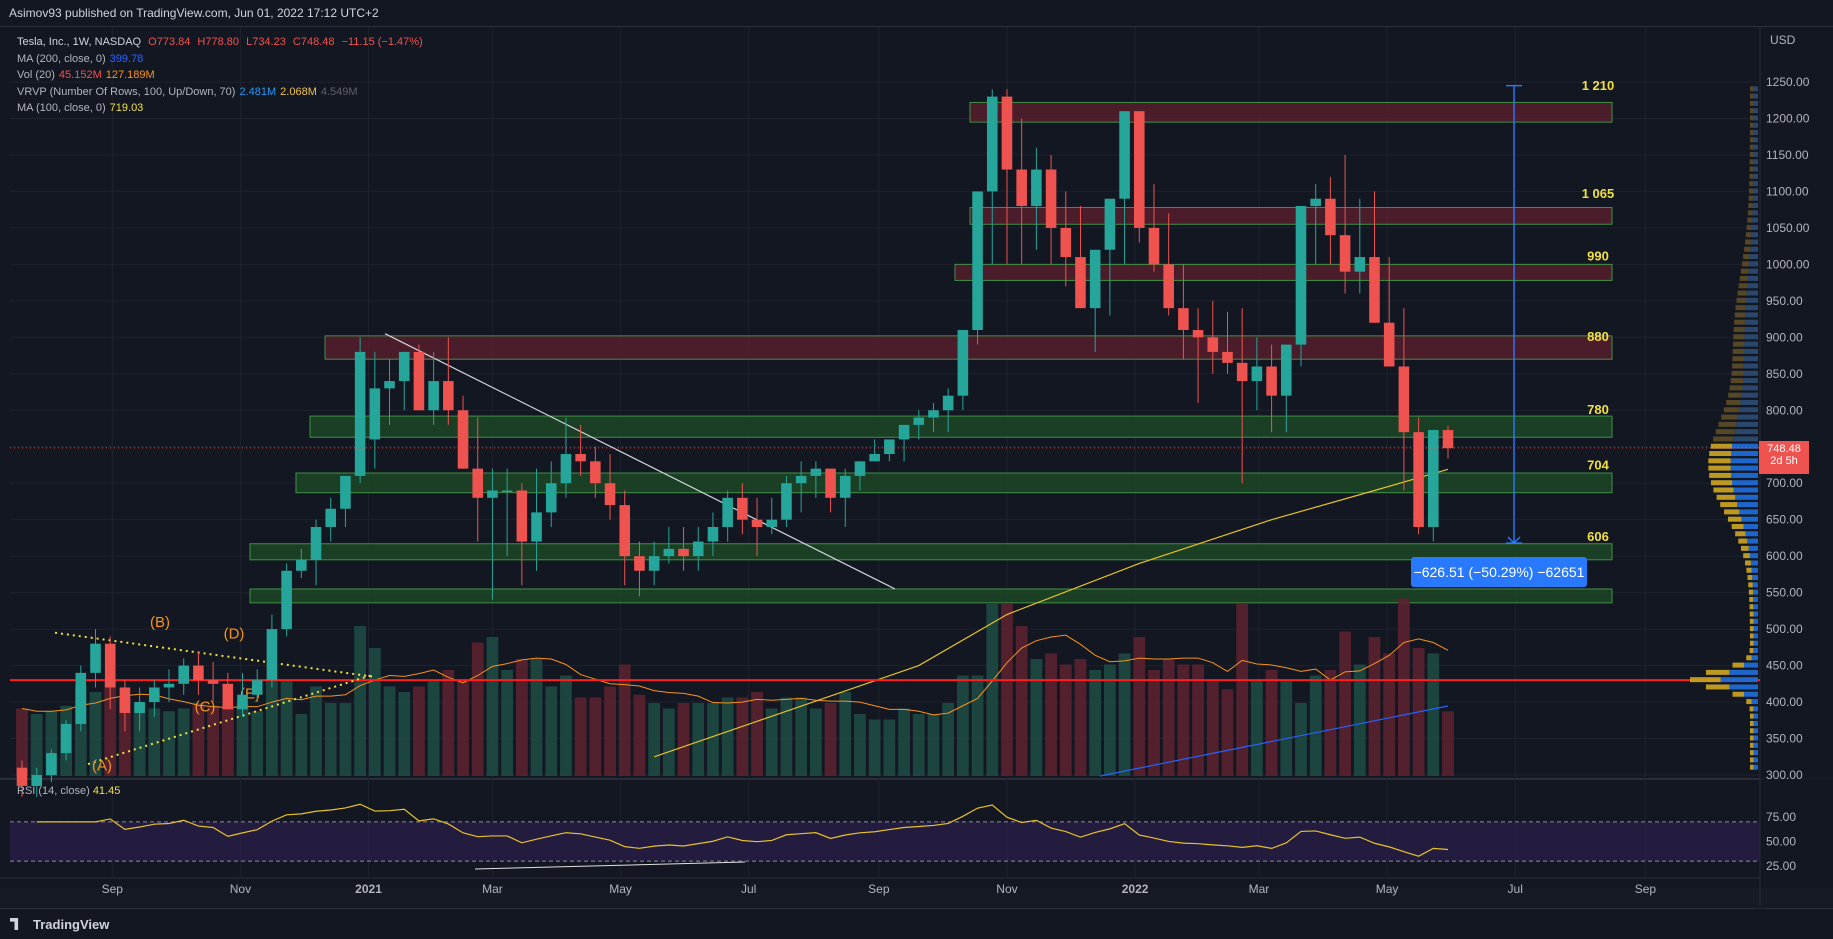  Describe the element at coordinates (59, 924) in the screenshot. I see `tradingview-logo: TradingView` at that location.